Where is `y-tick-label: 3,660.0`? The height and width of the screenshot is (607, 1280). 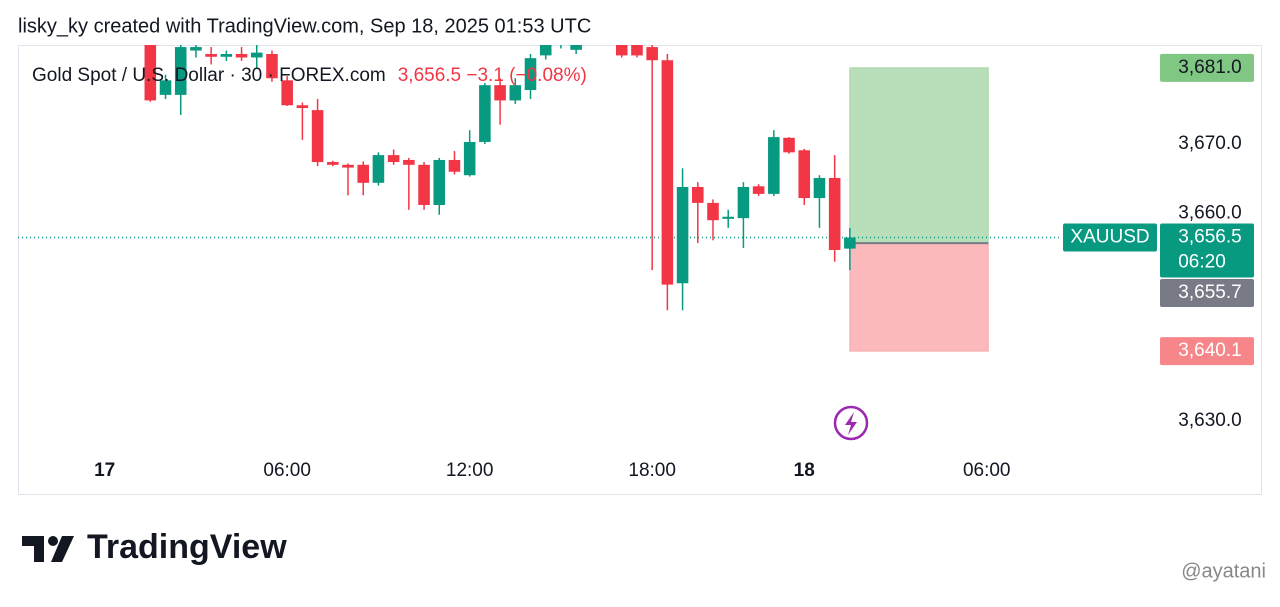
y-tick-label: 3,660.0 is located at coordinates (1209, 212).